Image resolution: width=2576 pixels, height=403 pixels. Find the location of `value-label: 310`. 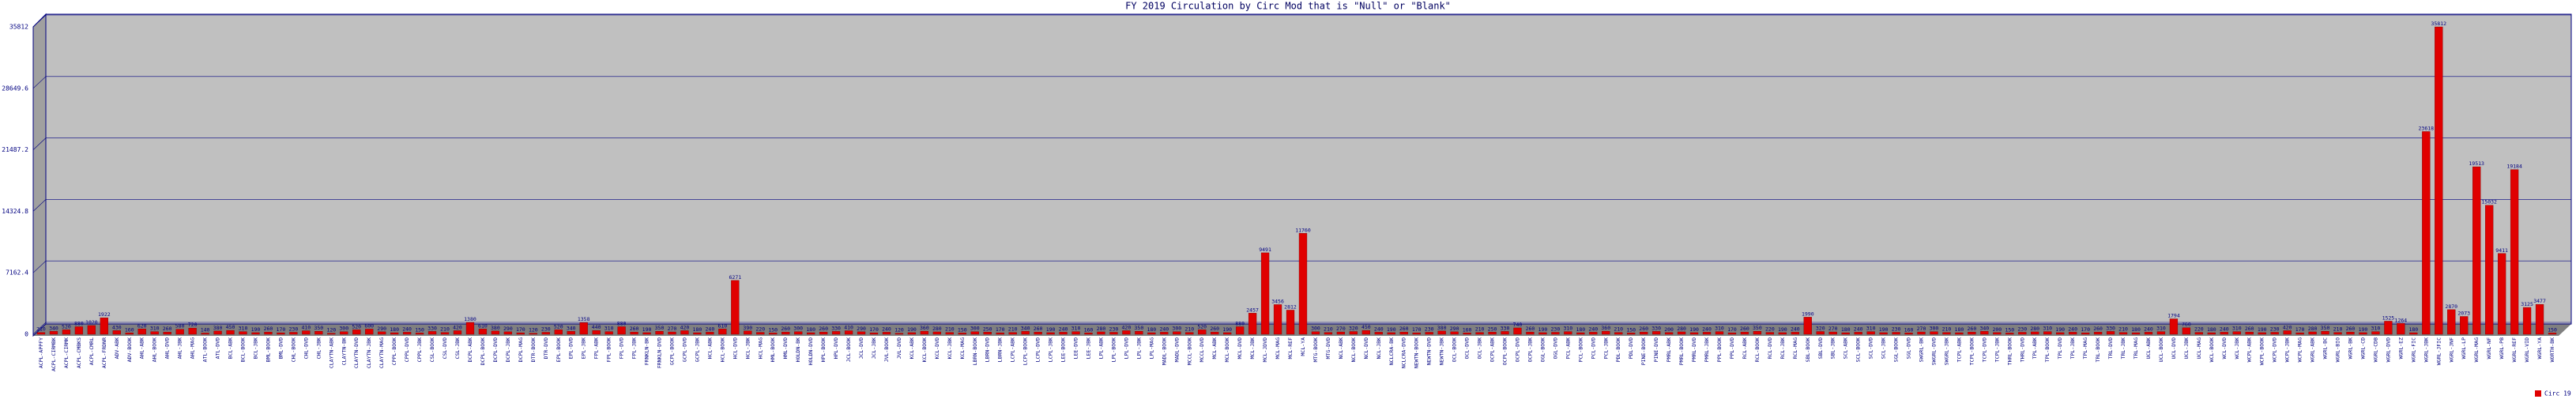

value-label: 310 is located at coordinates (243, 329).